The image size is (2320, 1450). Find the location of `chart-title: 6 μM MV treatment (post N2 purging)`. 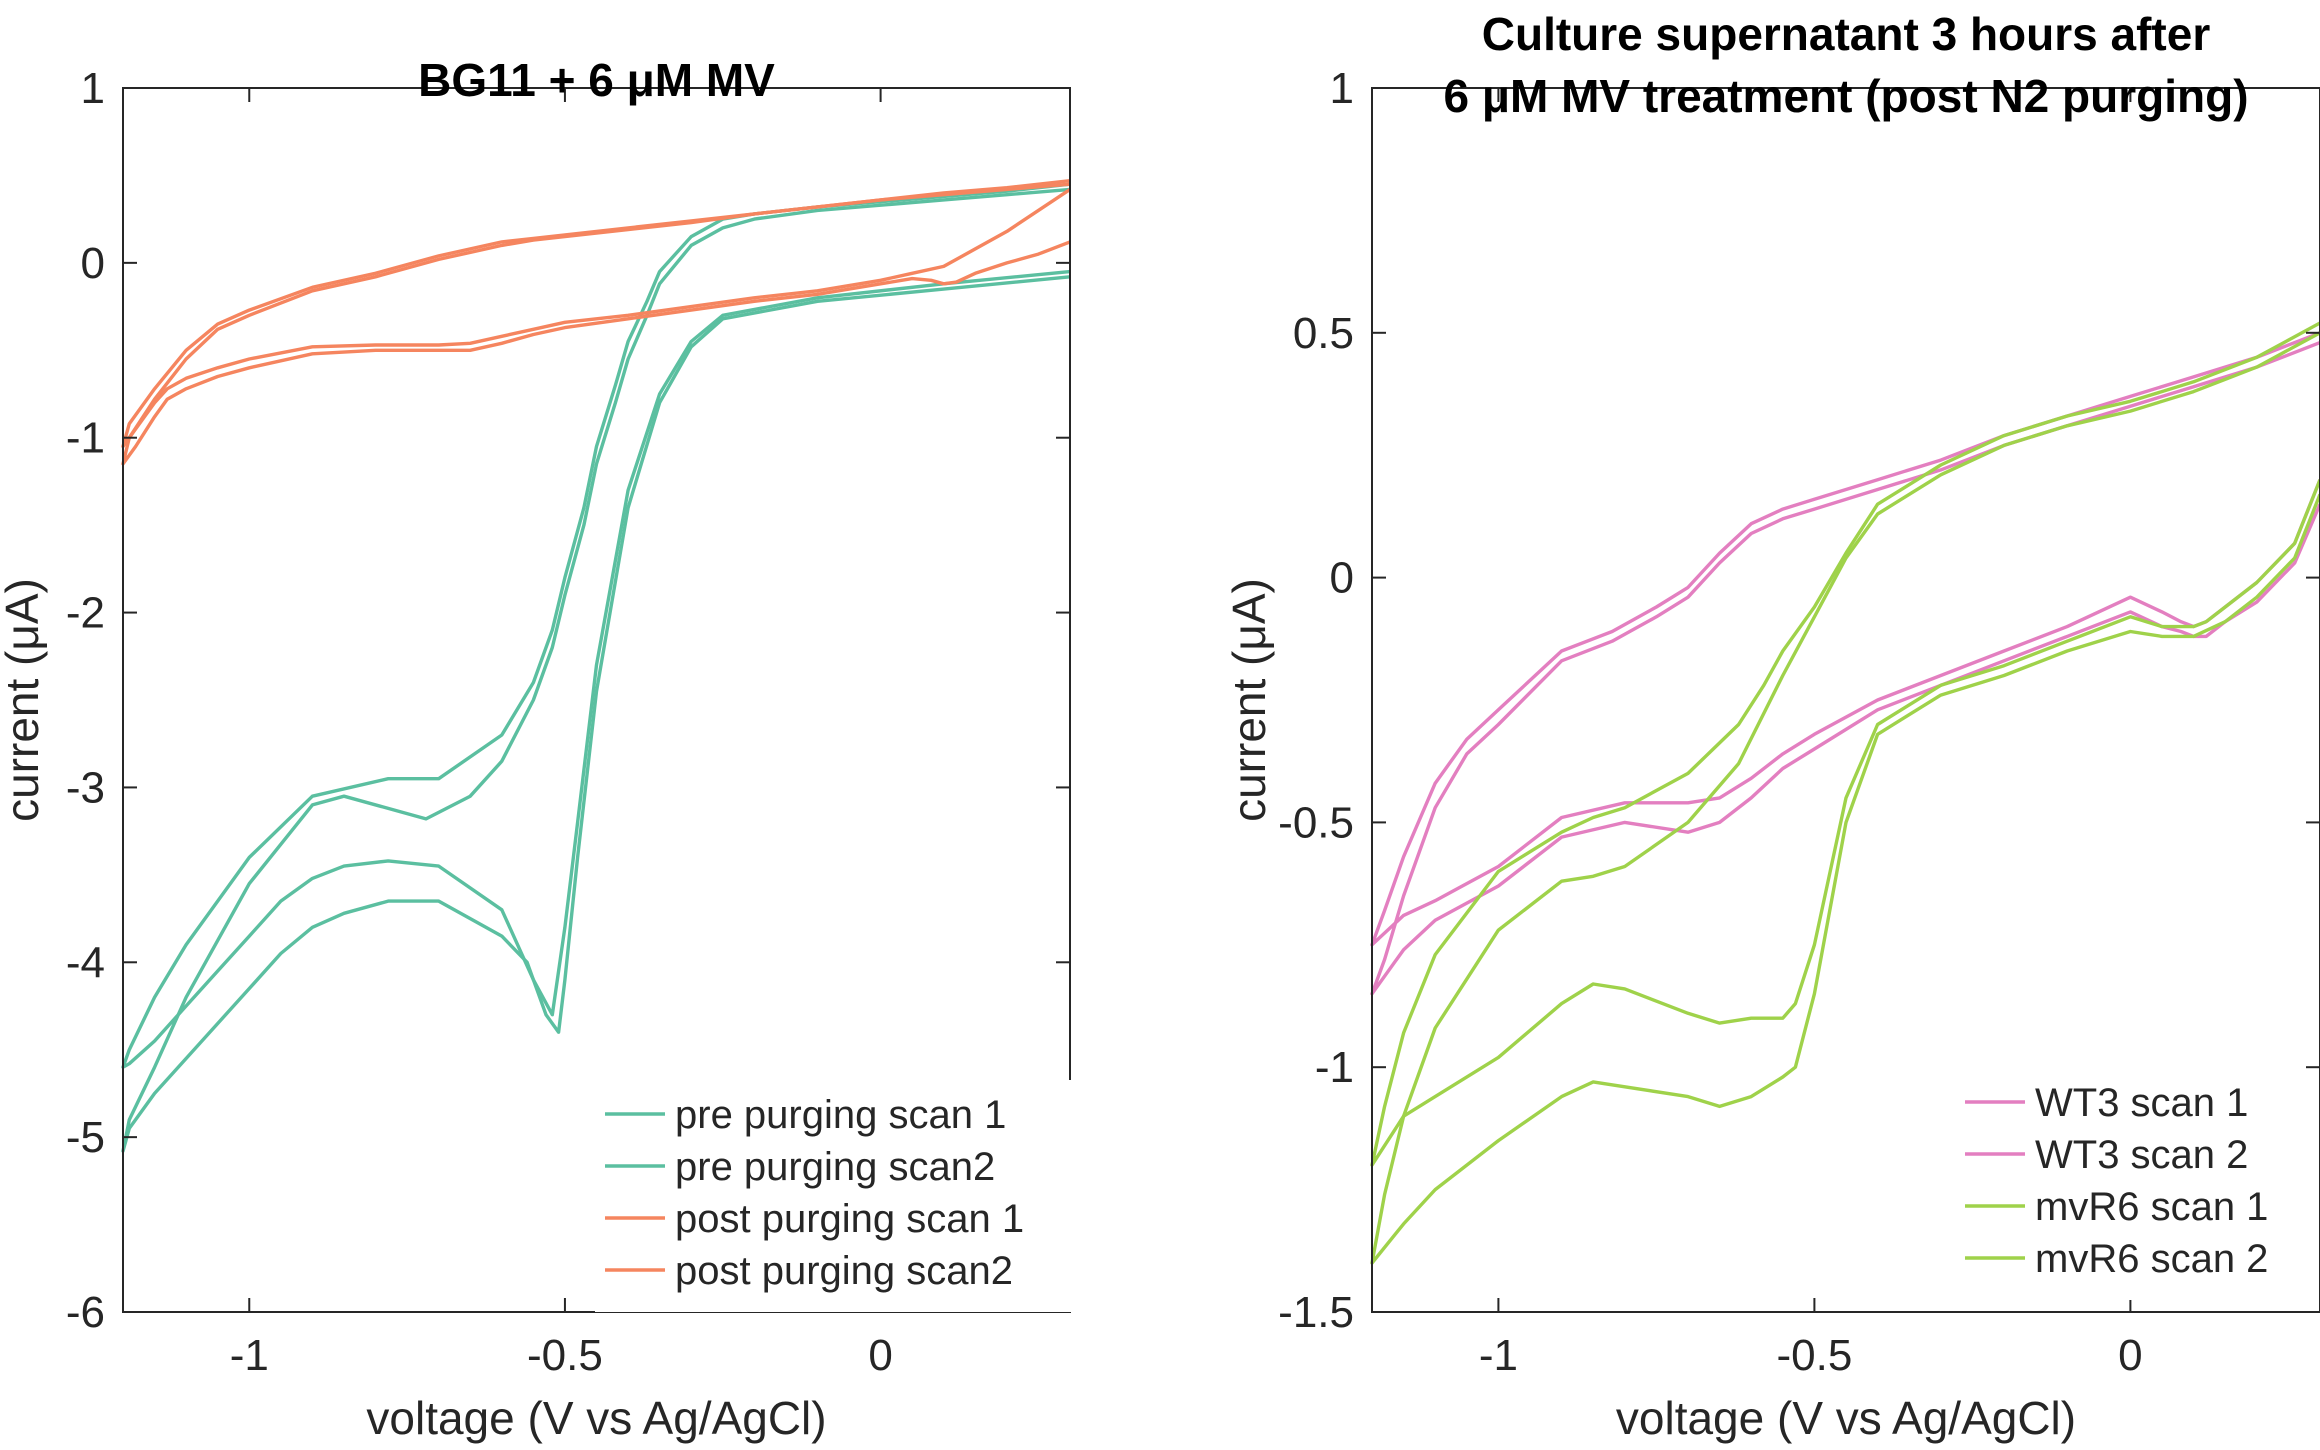

chart-title: 6 μM MV treatment (post N2 purging) is located at coordinates (1845, 96).